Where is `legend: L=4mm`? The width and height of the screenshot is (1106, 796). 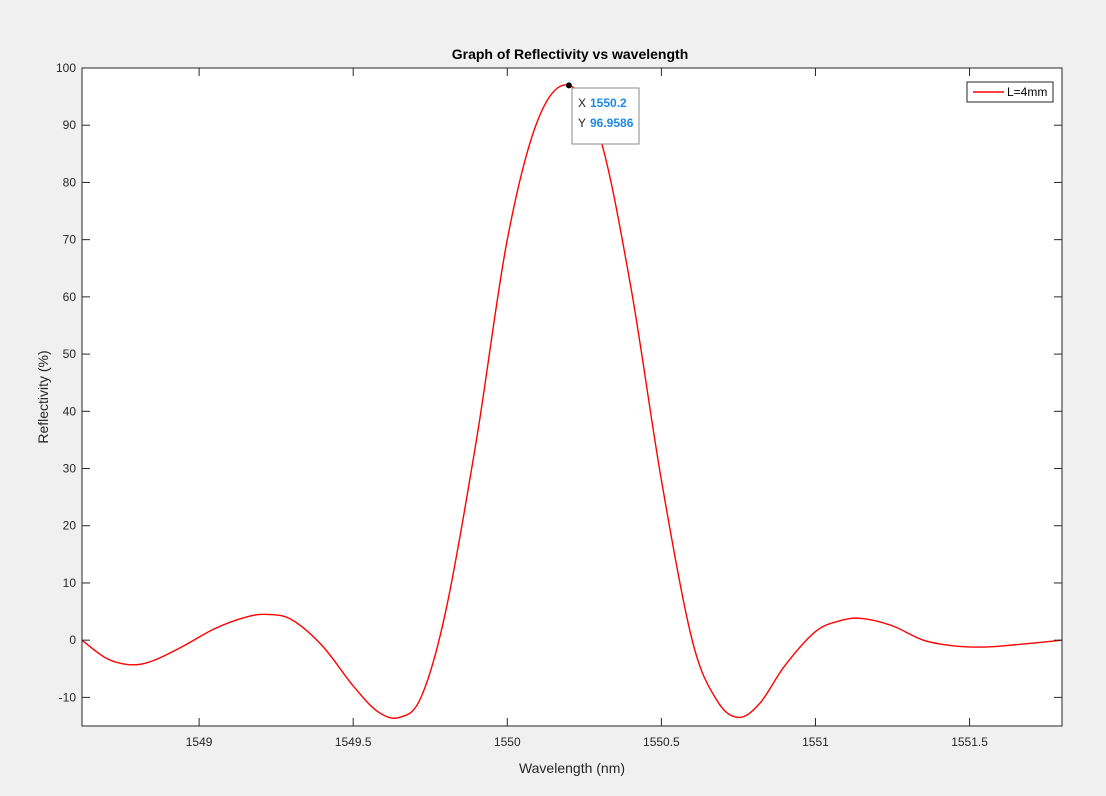
legend: L=4mm is located at coordinates (1010, 92).